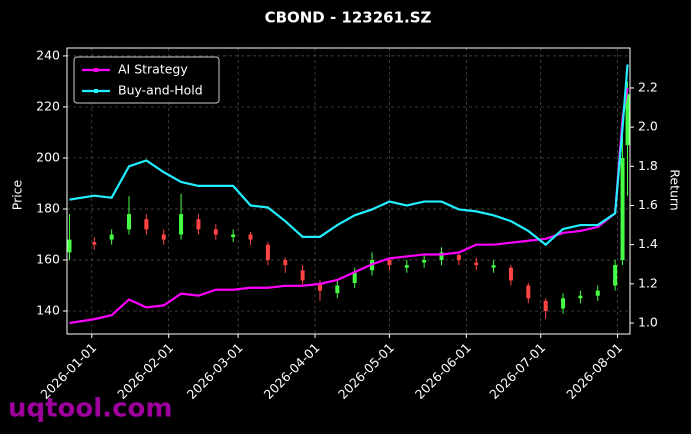 This screenshot has height=434, width=691. Describe the element at coordinates (160, 90) in the screenshot. I see `legend-label: Buy-and-Hold` at that location.